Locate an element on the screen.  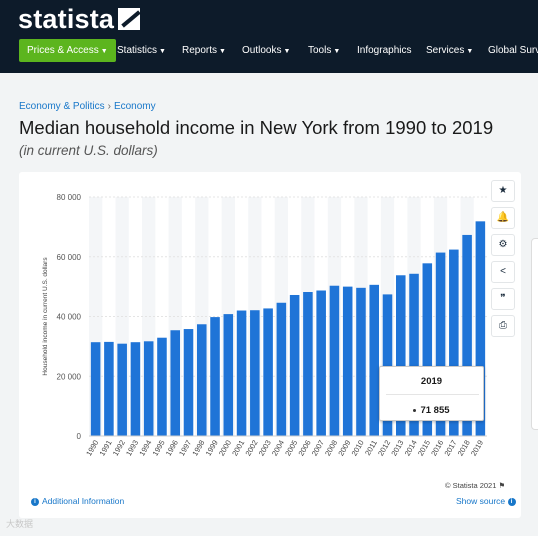
bar-2000 is located at coordinates (228, 375).